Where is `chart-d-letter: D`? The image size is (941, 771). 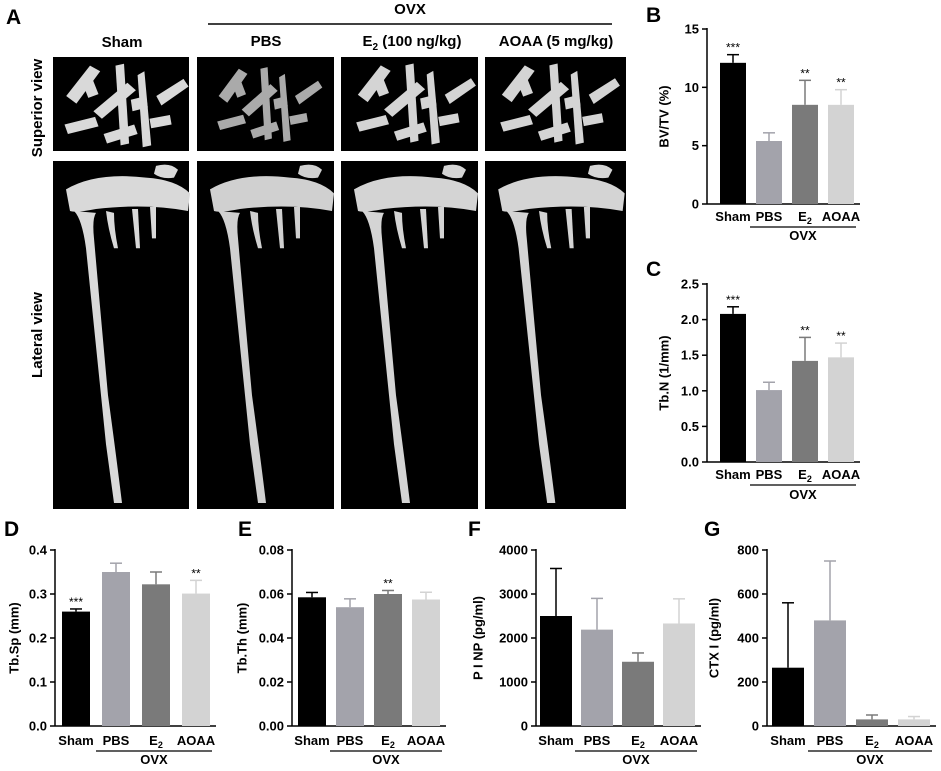 chart-d-letter: D is located at coordinates (11, 529).